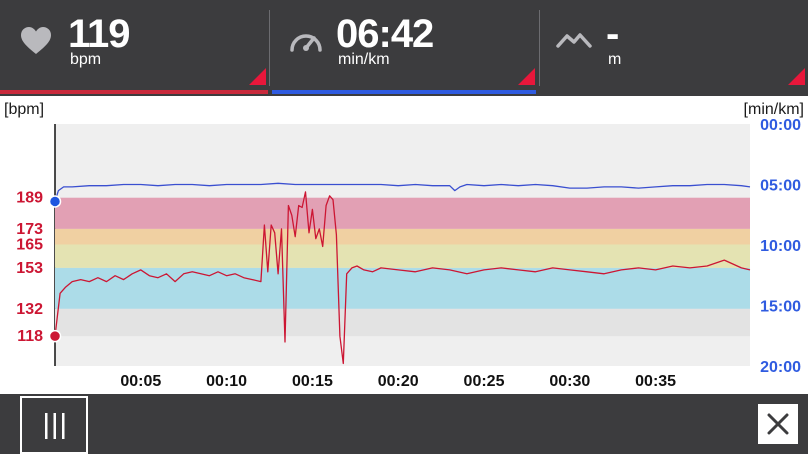 The image size is (808, 454). I want to click on hr-zone-label: 189, so click(29, 198).